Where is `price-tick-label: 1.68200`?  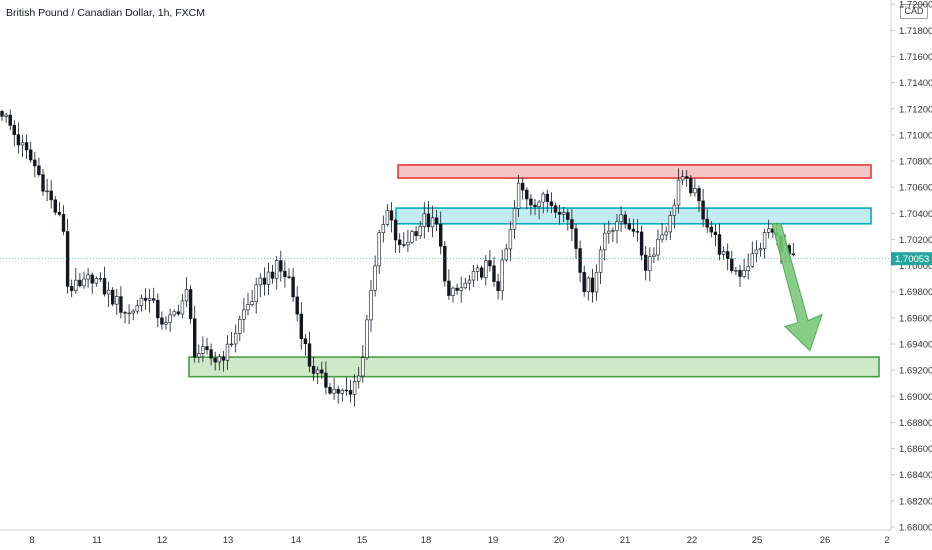
price-tick-label: 1.68200 is located at coordinates (915, 501).